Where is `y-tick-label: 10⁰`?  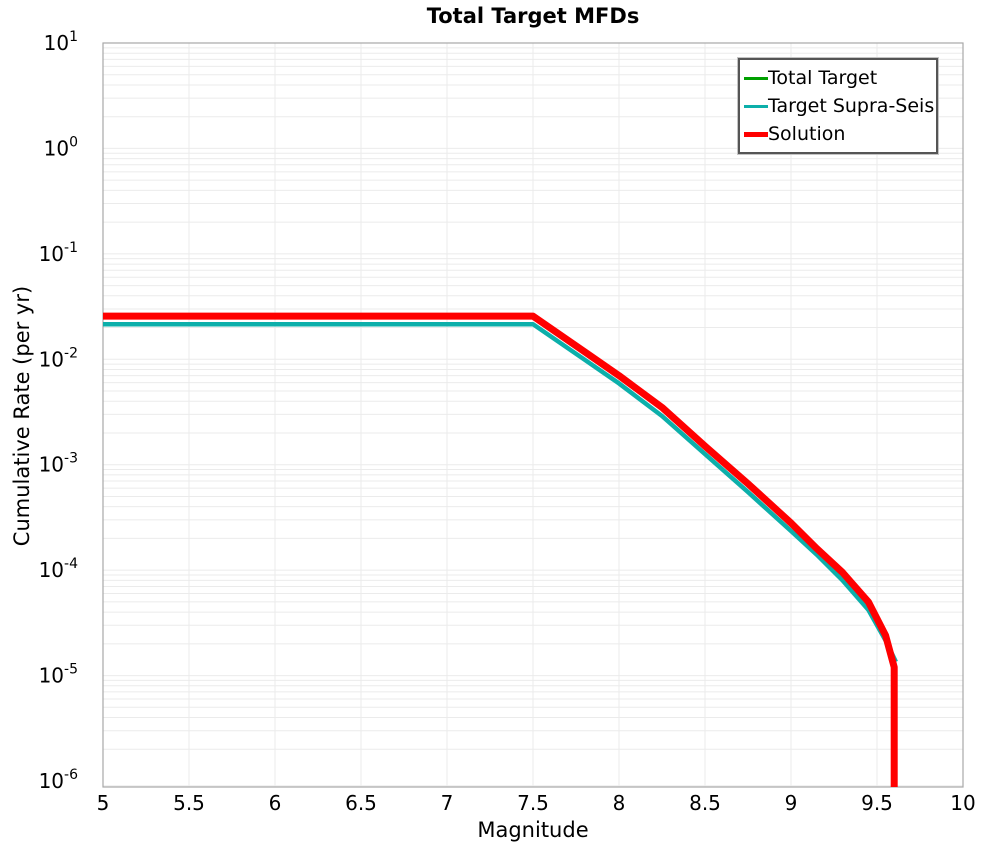 y-tick-label: 10⁰ is located at coordinates (61, 147).